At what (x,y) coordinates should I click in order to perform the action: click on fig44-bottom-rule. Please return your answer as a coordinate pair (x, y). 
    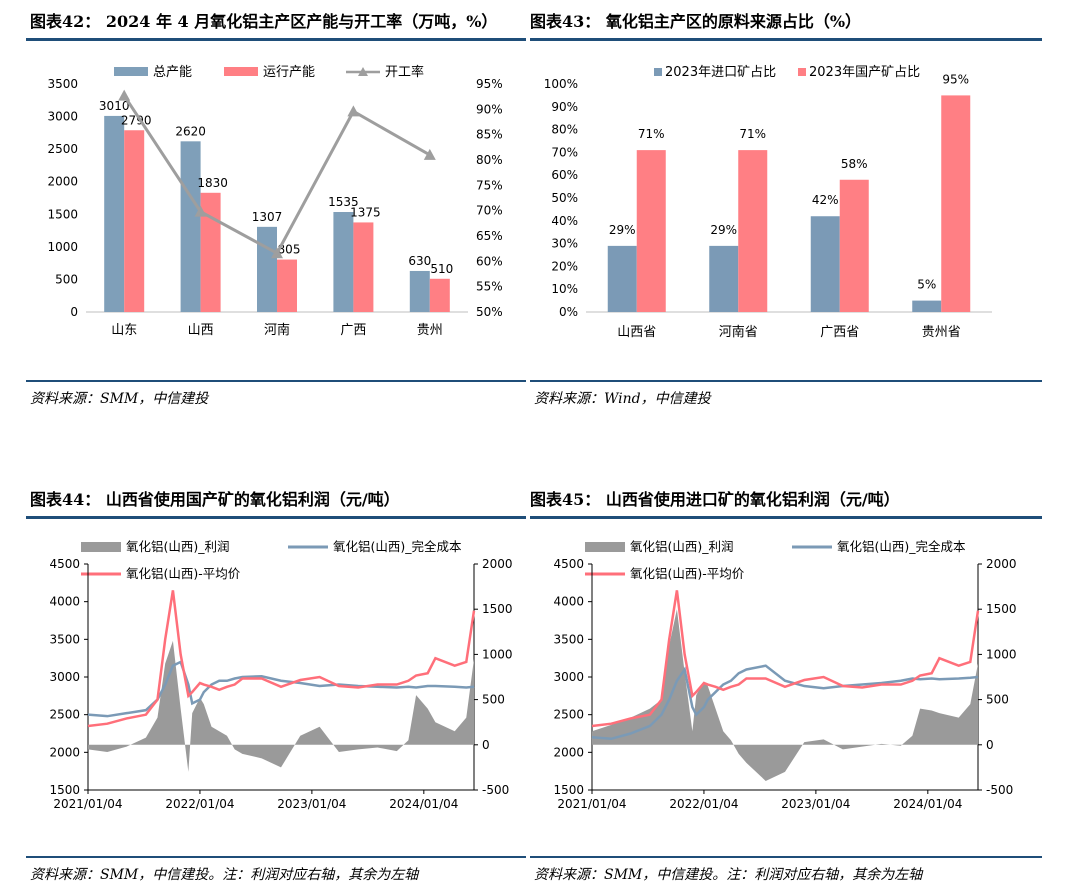
    Looking at the image, I should click on (276, 857).